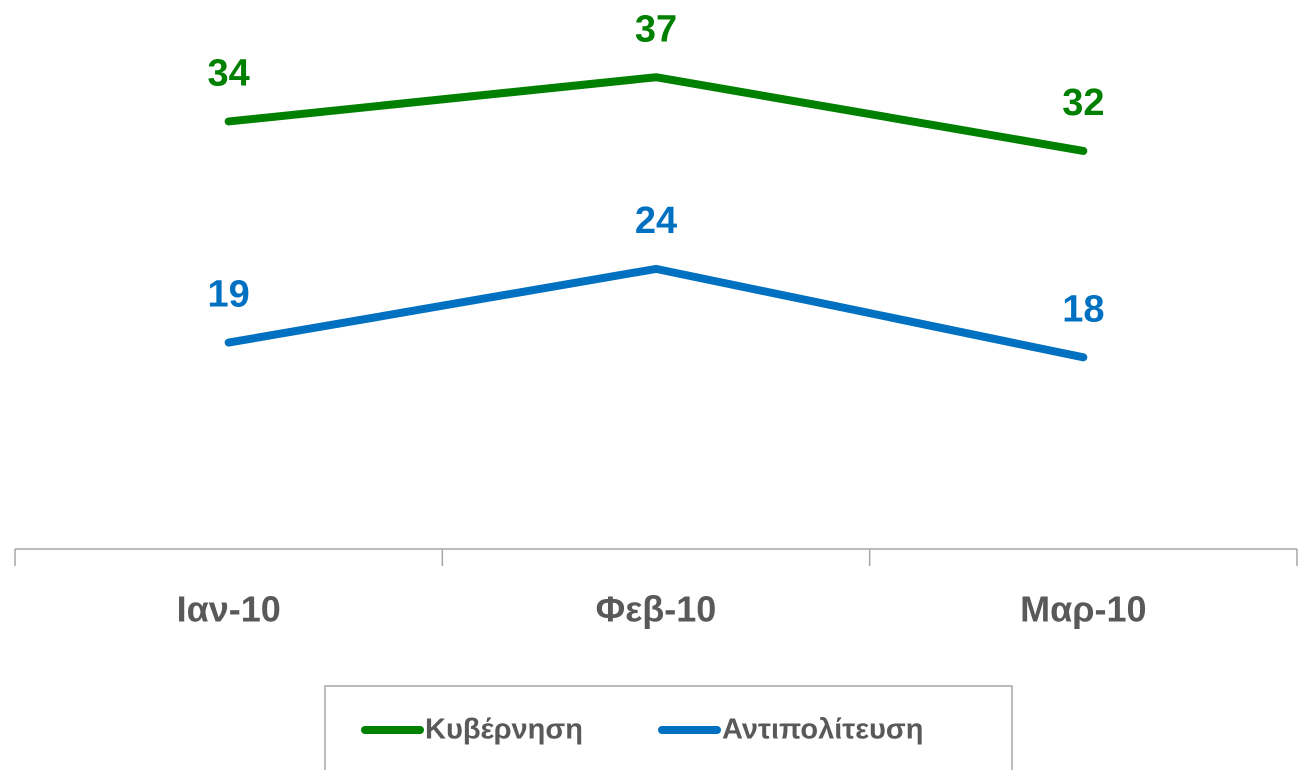 Image resolution: width=1299 pixels, height=770 pixels. Describe the element at coordinates (656, 221) in the screenshot. I see `data-label: 24` at that location.